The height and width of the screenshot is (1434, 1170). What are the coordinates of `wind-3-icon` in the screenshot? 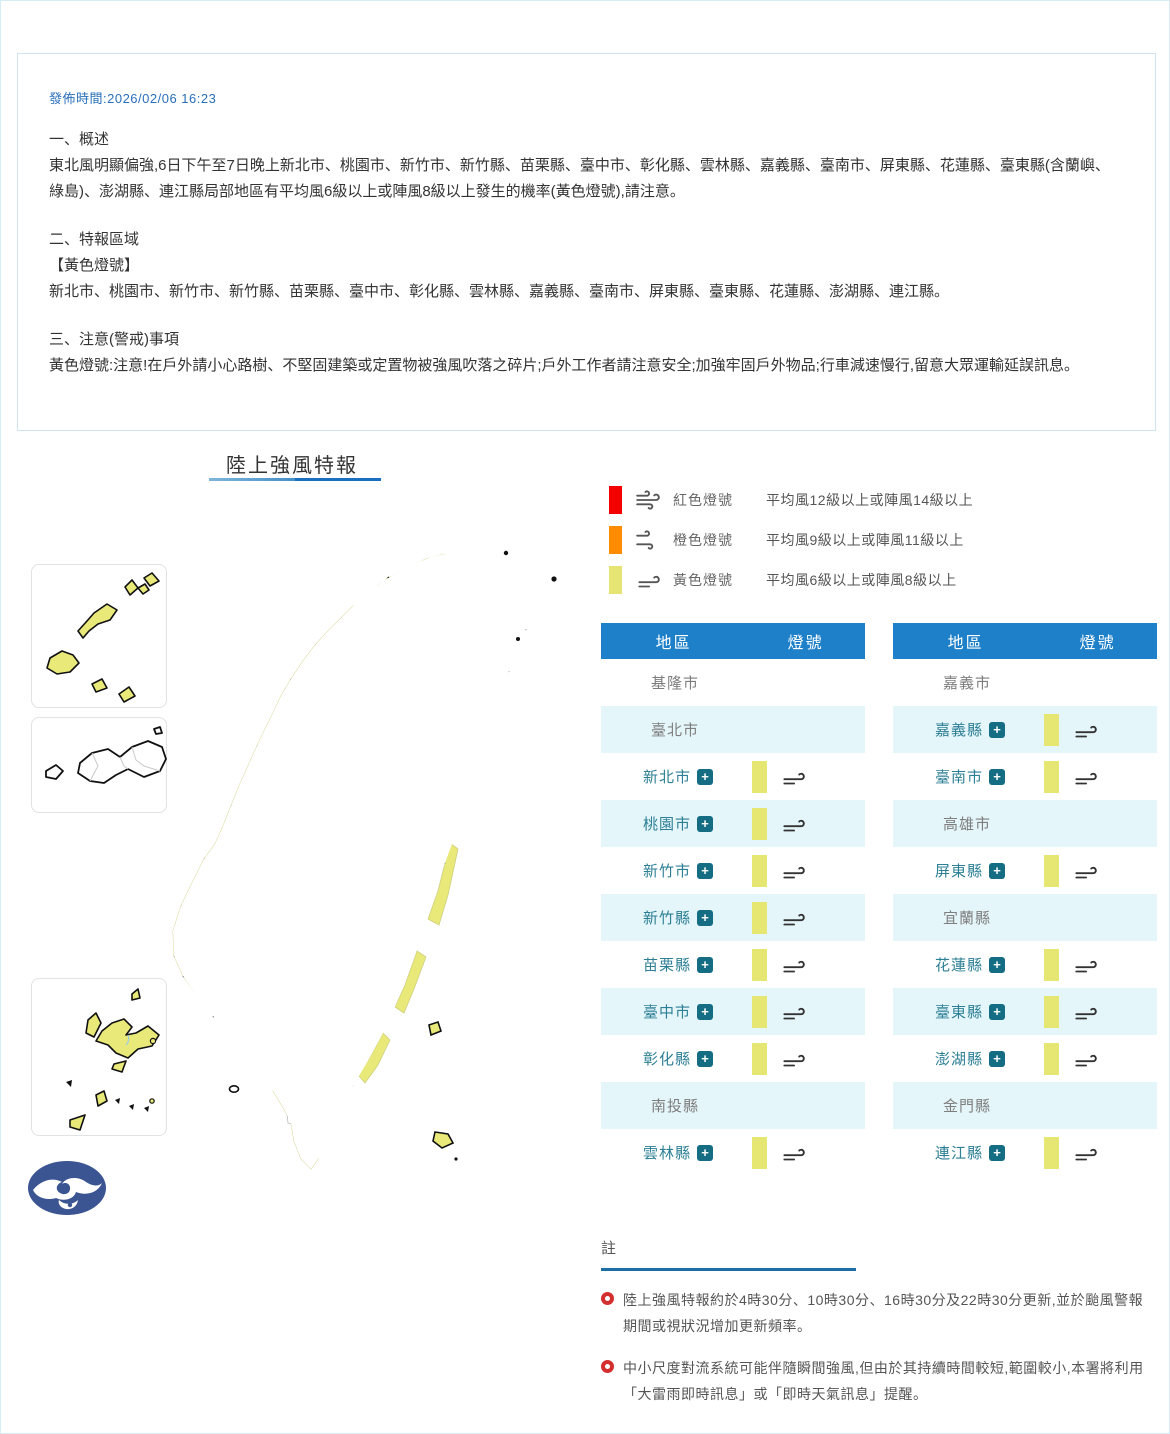 It's located at (648, 500).